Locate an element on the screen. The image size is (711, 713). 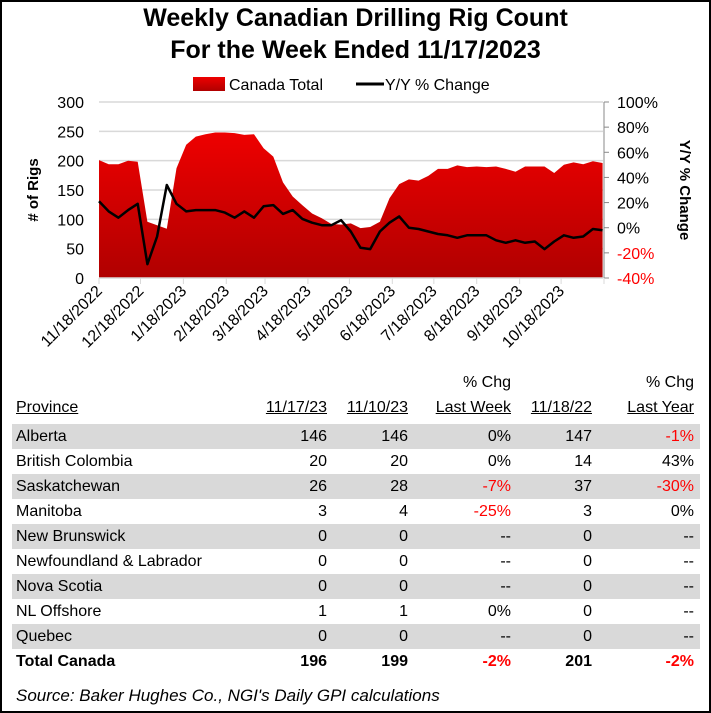
cell-prior-year: 147 is located at coordinates (578, 436).